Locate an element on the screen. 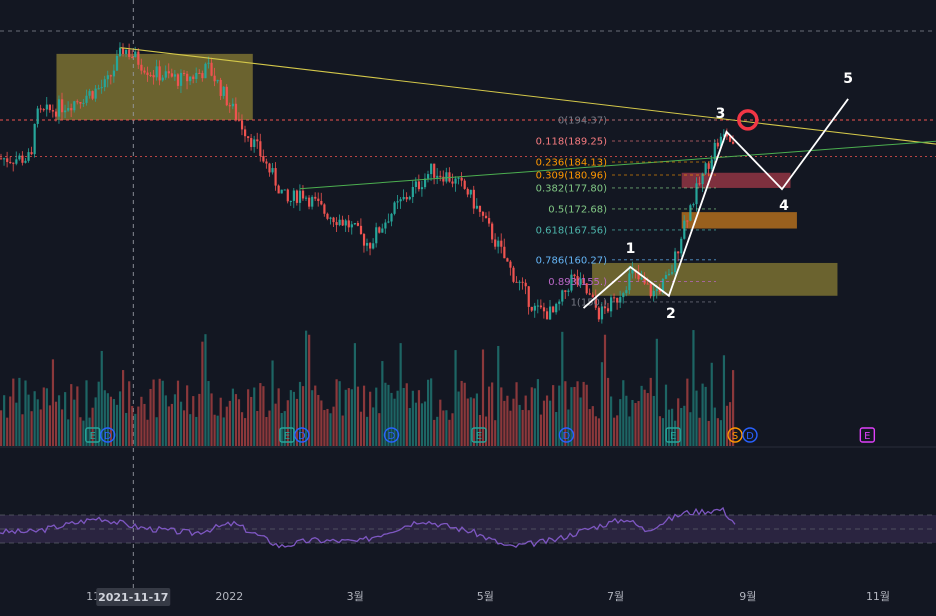 This screenshot has width=936, height=616. fib-label-0.618: 0.618(167.56) is located at coordinates (572, 230).